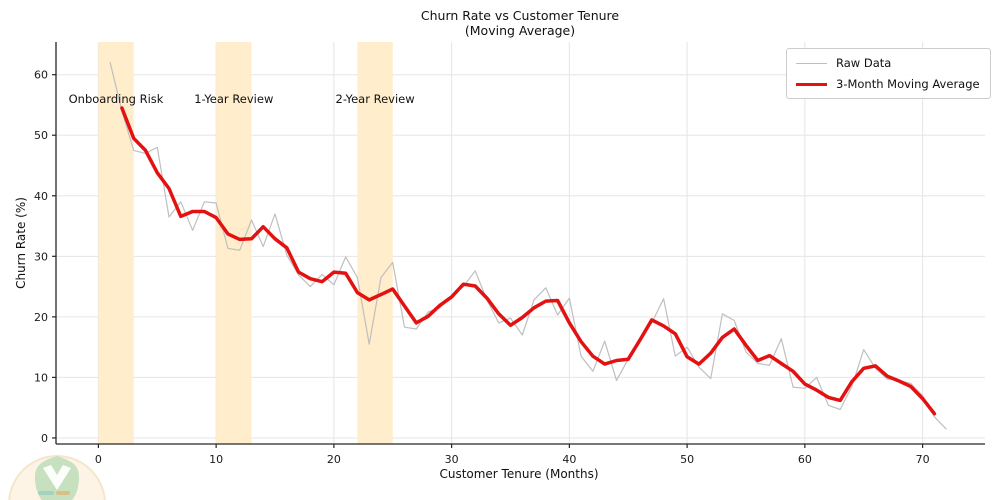  I want to click on moving-average-line-swatch, so click(811, 84).